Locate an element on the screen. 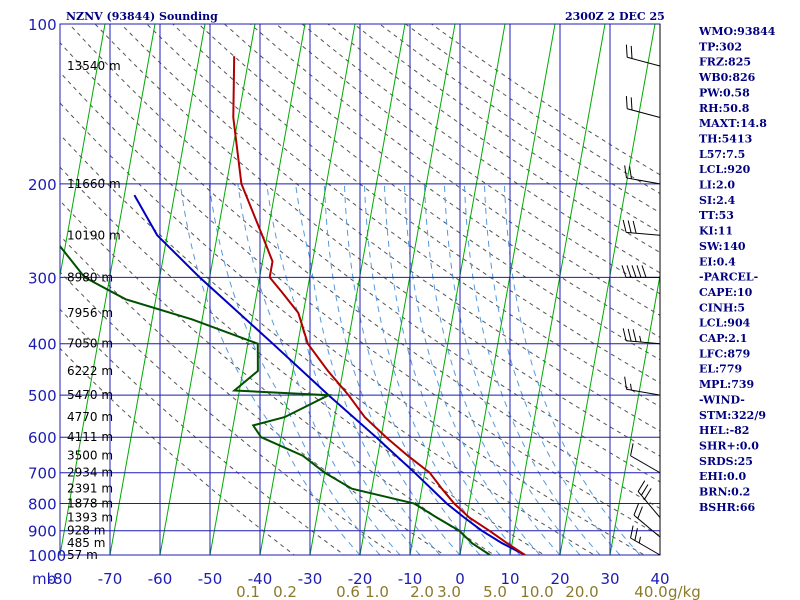  index-value: MPL:739 is located at coordinates (726, 384).